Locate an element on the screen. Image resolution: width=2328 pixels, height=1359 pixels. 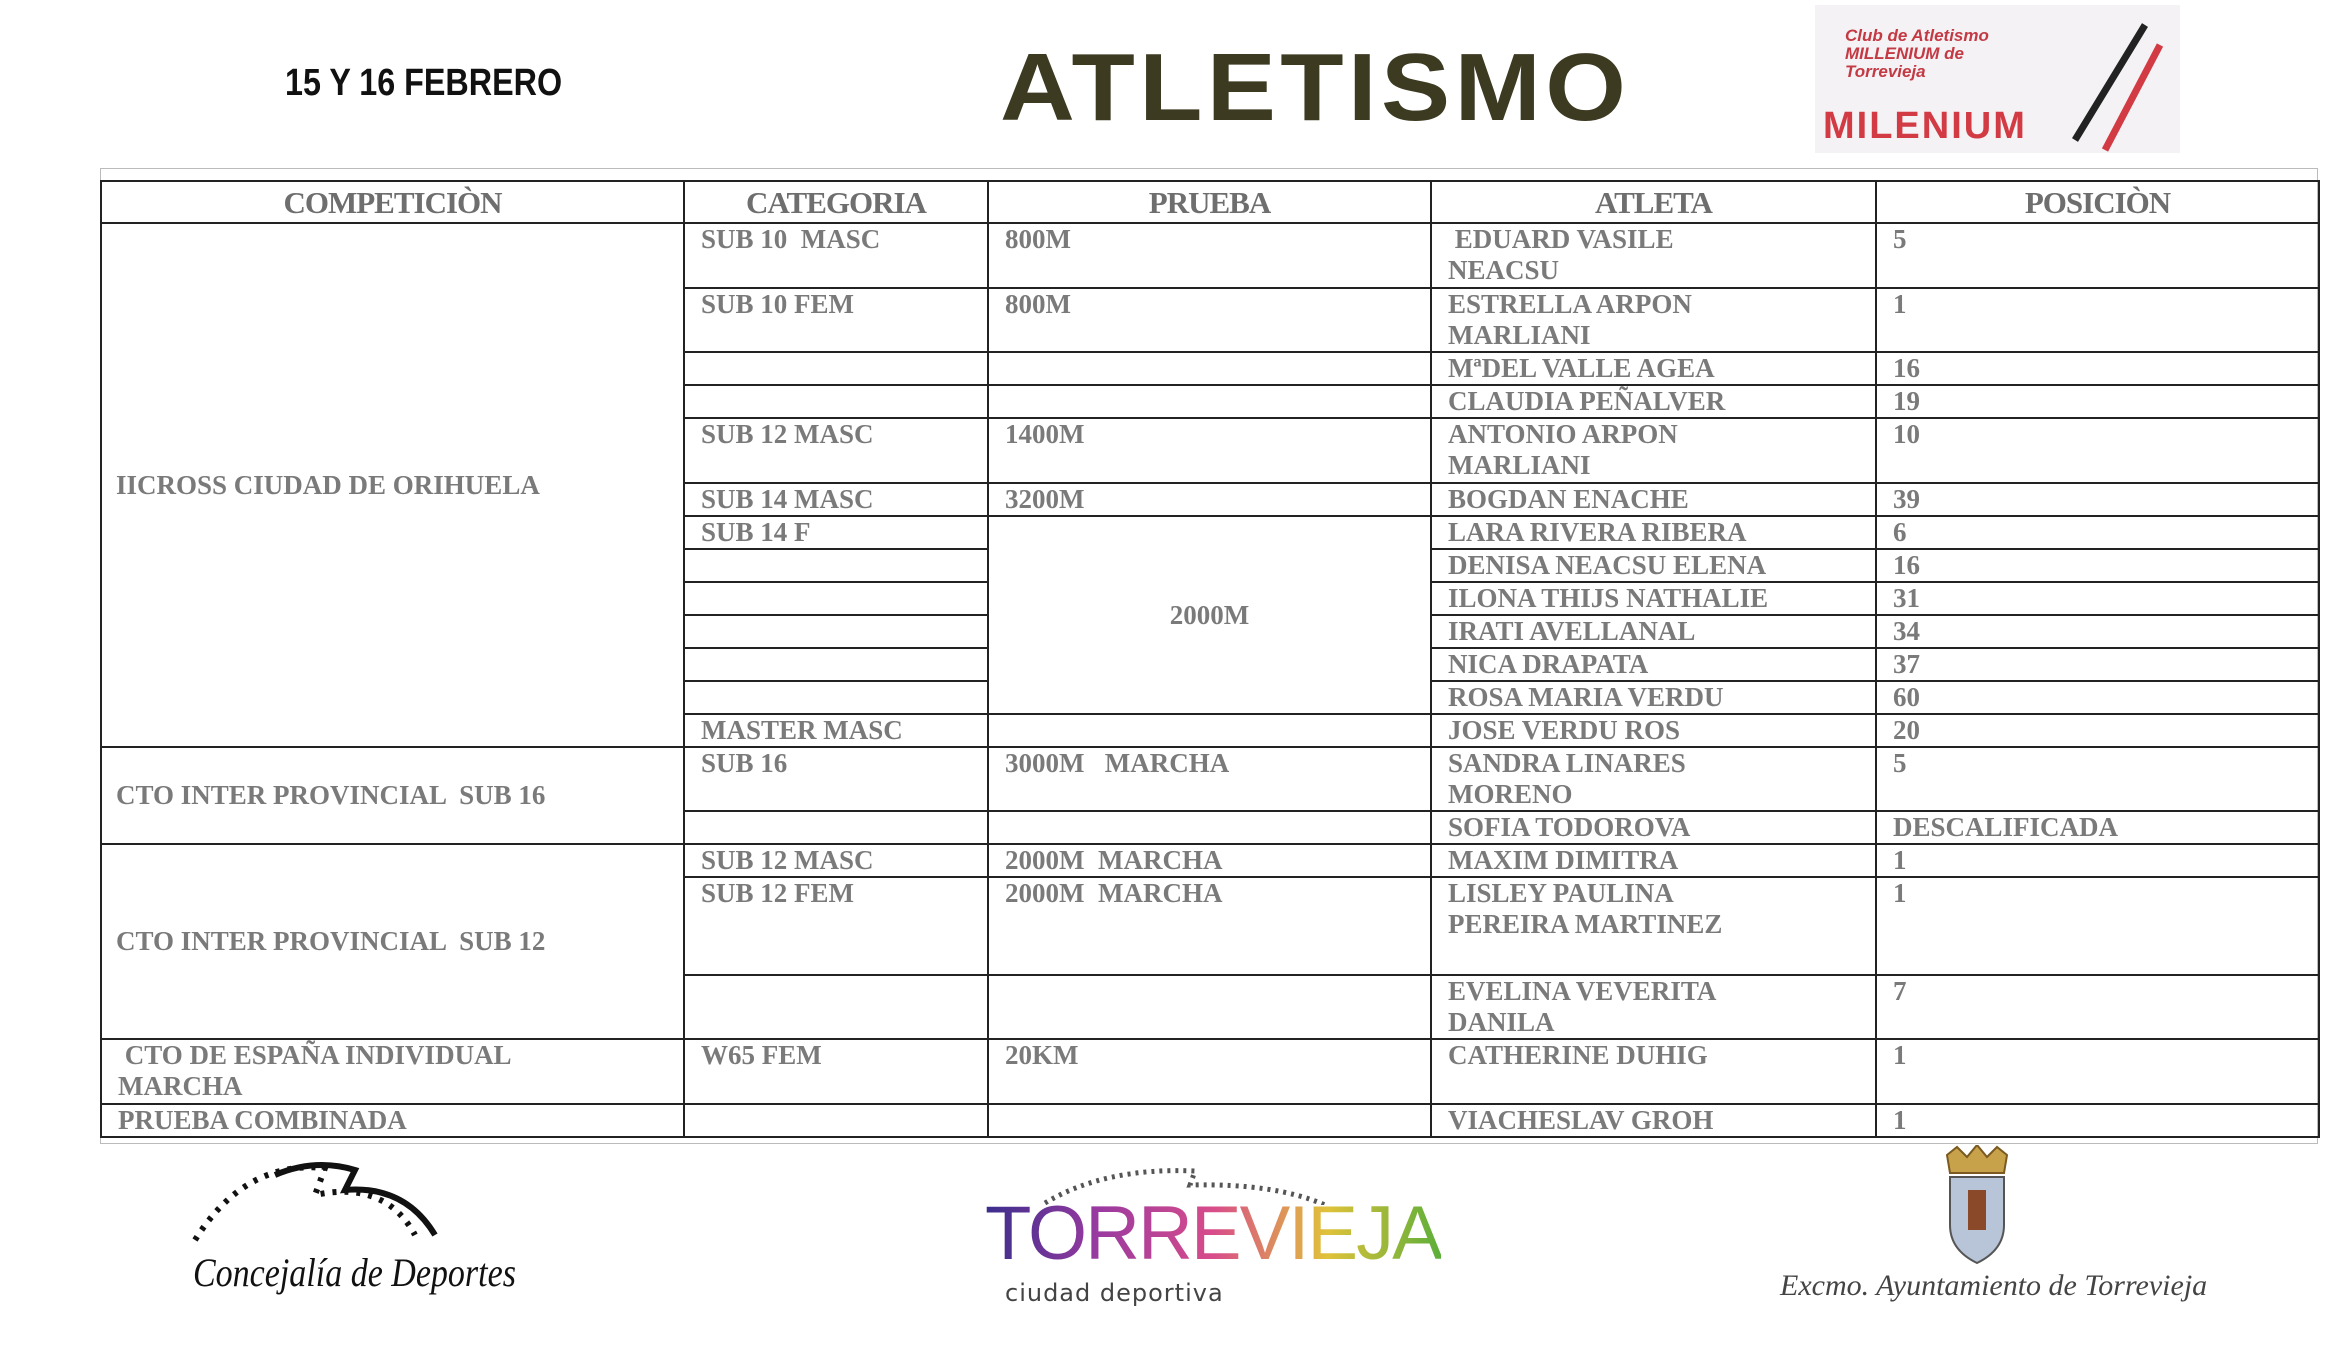
table-row: SUB 12 MASC 1400M ANTONIO ARPON MARLIANI 10 is located at coordinates (1210, 450).